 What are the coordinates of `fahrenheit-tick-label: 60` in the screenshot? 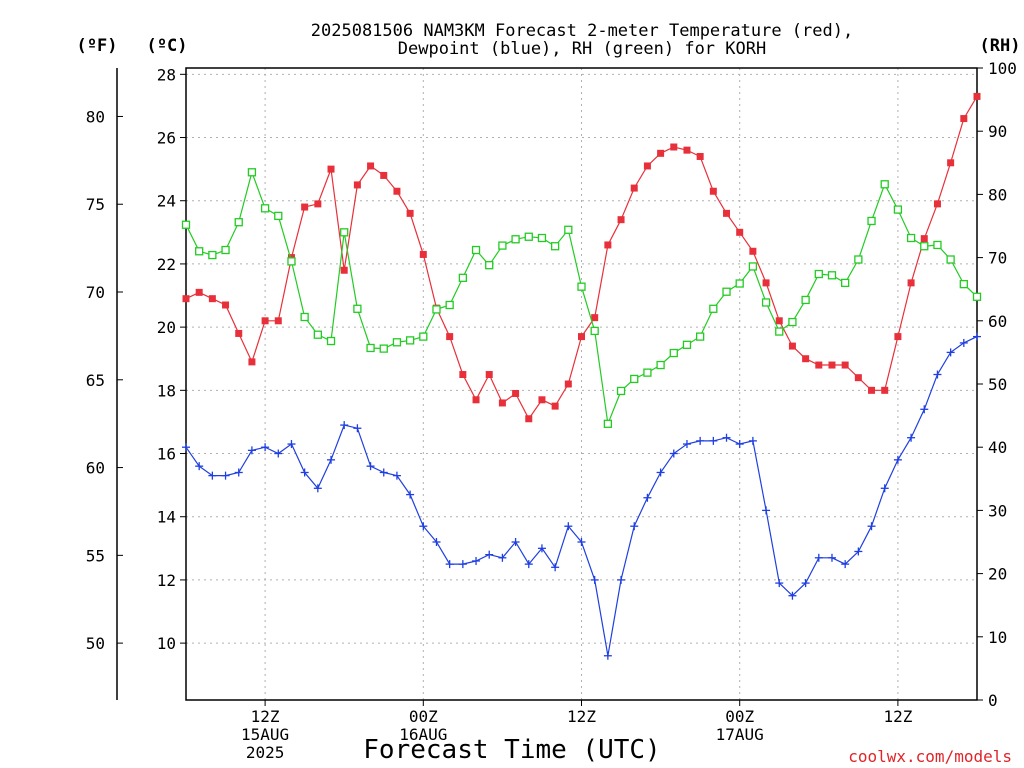 It's located at (95, 468).